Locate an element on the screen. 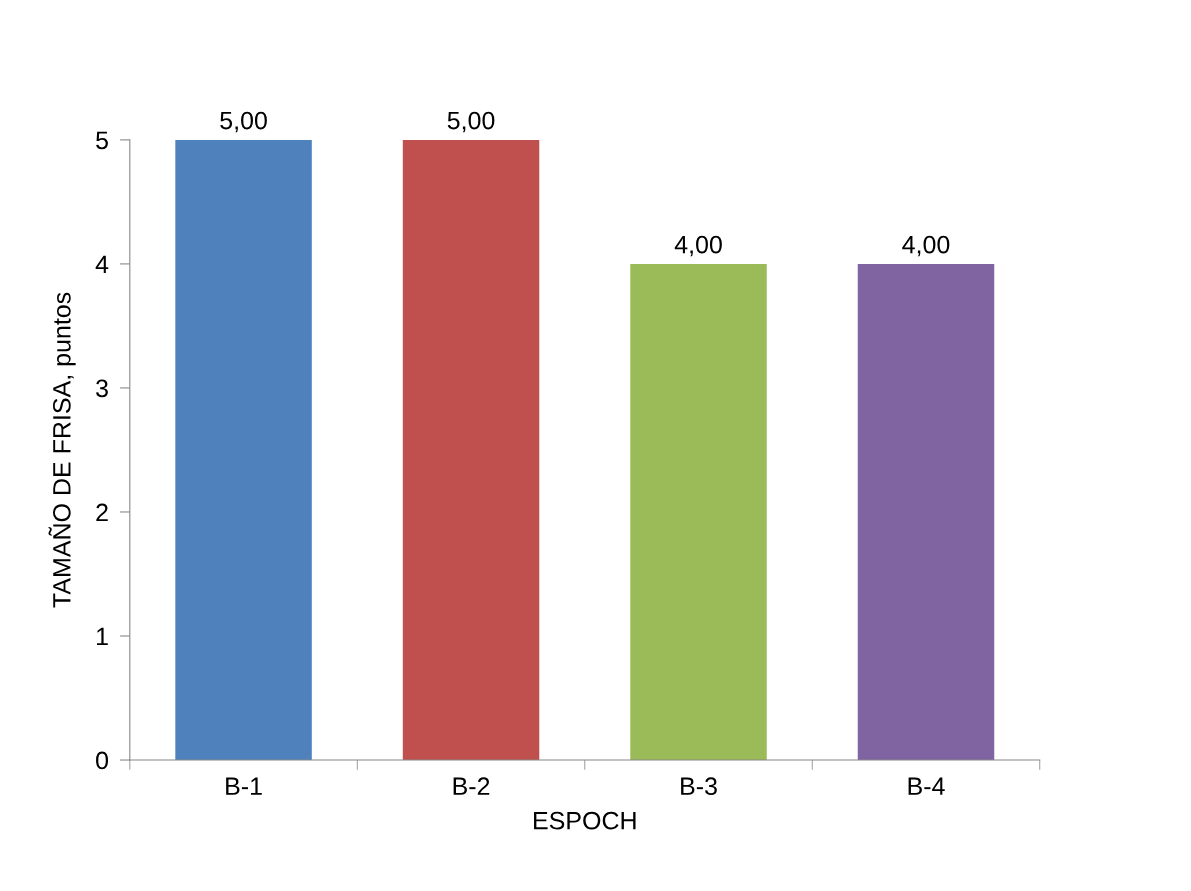  x-tick-label: B-4 is located at coordinates (926, 786).